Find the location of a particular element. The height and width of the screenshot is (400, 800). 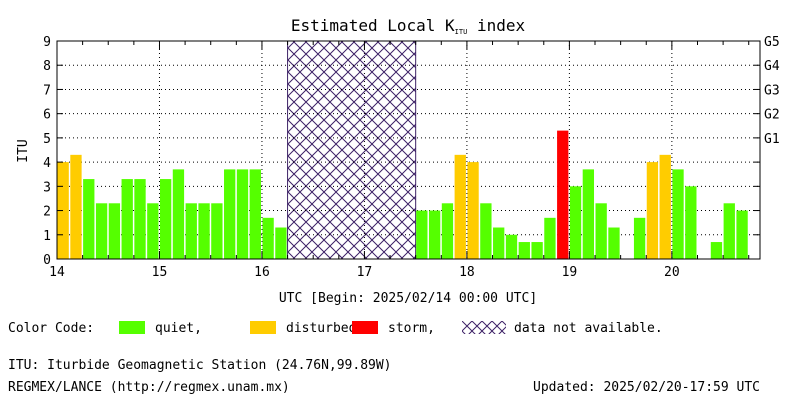

y-tick-label: 0 is located at coordinates (47, 260).